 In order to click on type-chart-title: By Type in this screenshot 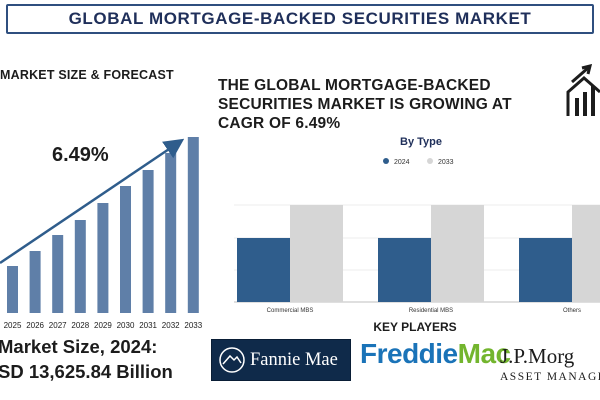, I will do `click(421, 142)`.